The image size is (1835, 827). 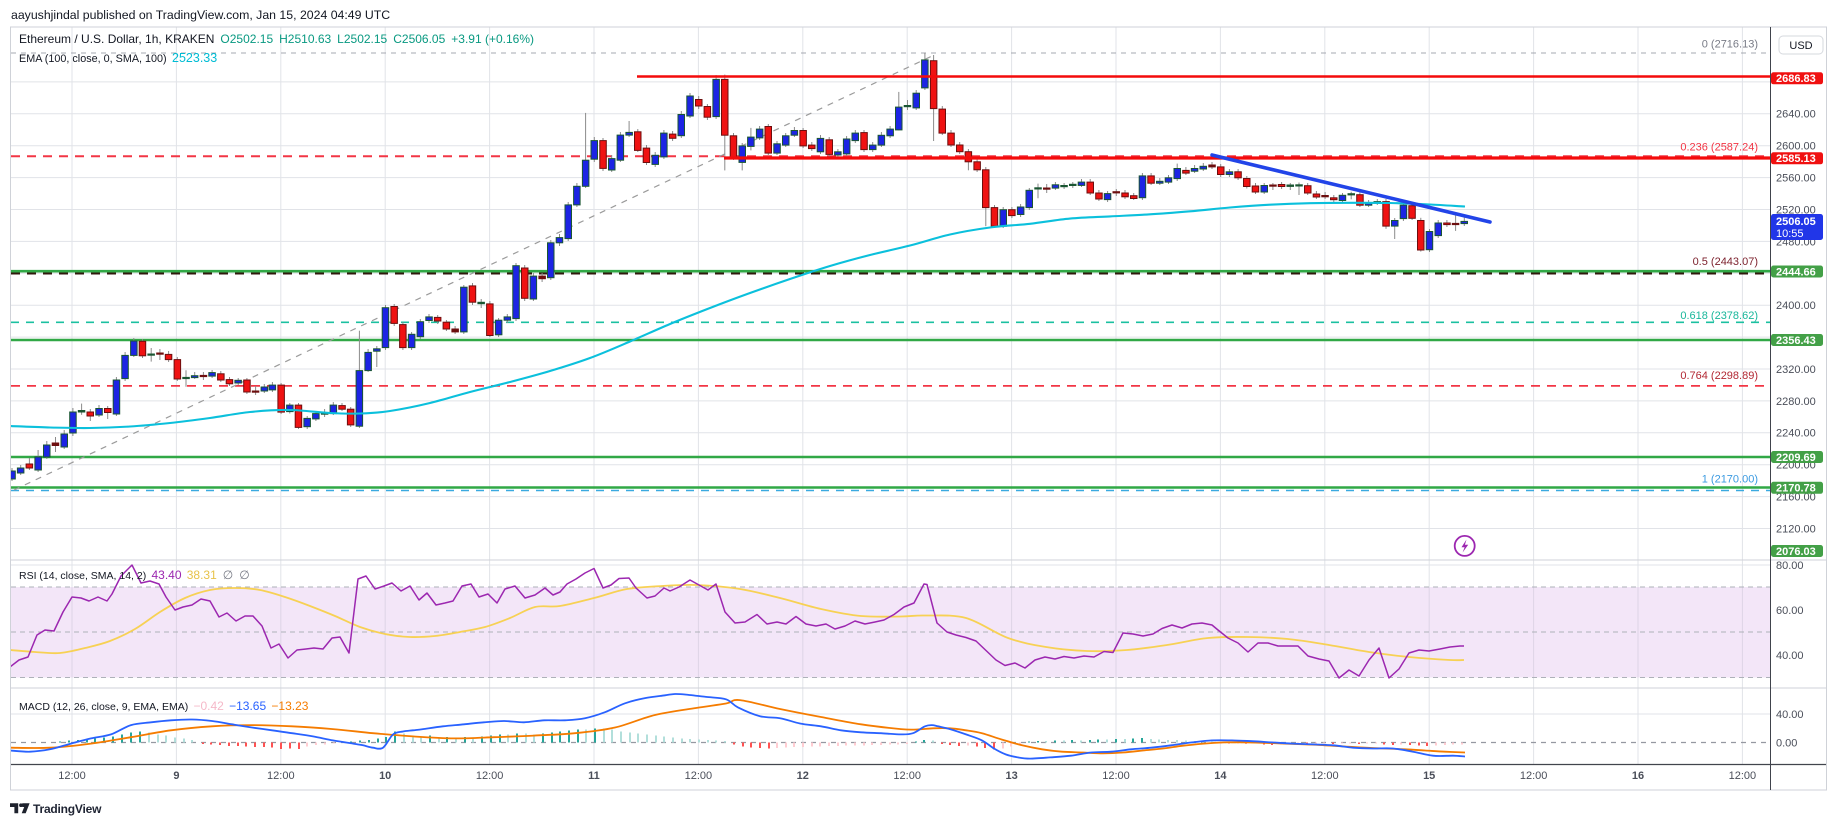 I want to click on svg-text: 2076.03, so click(x=1796, y=552).